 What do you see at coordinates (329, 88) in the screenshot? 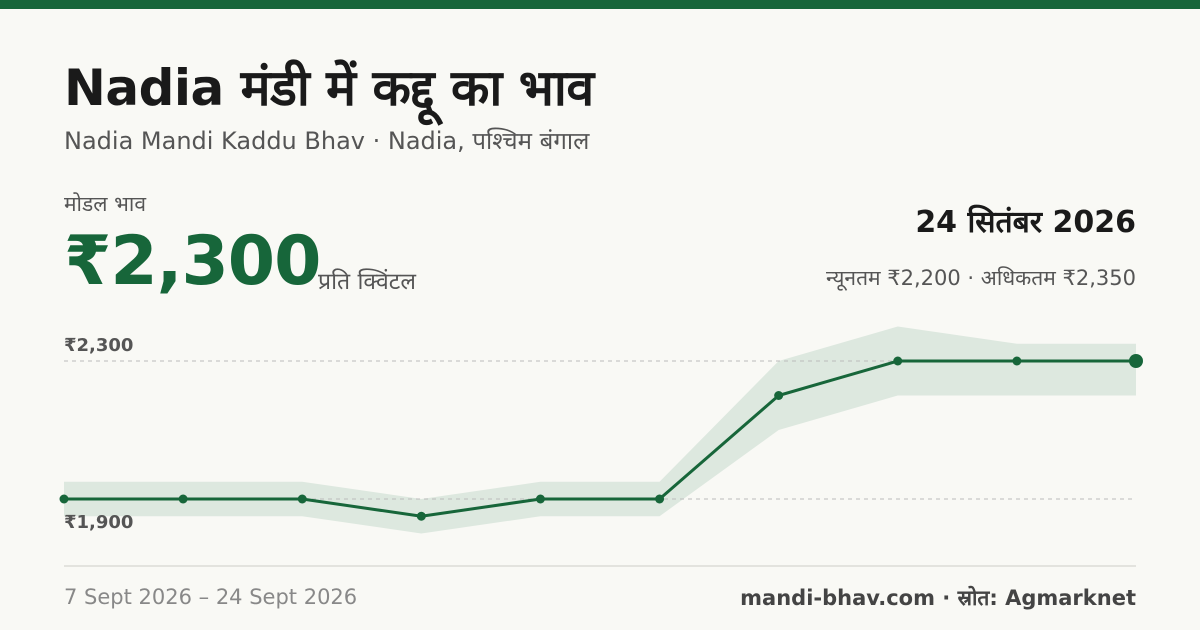
I see `page-title: Nadia मंडी में कद्दू का भाव` at bounding box center [329, 88].